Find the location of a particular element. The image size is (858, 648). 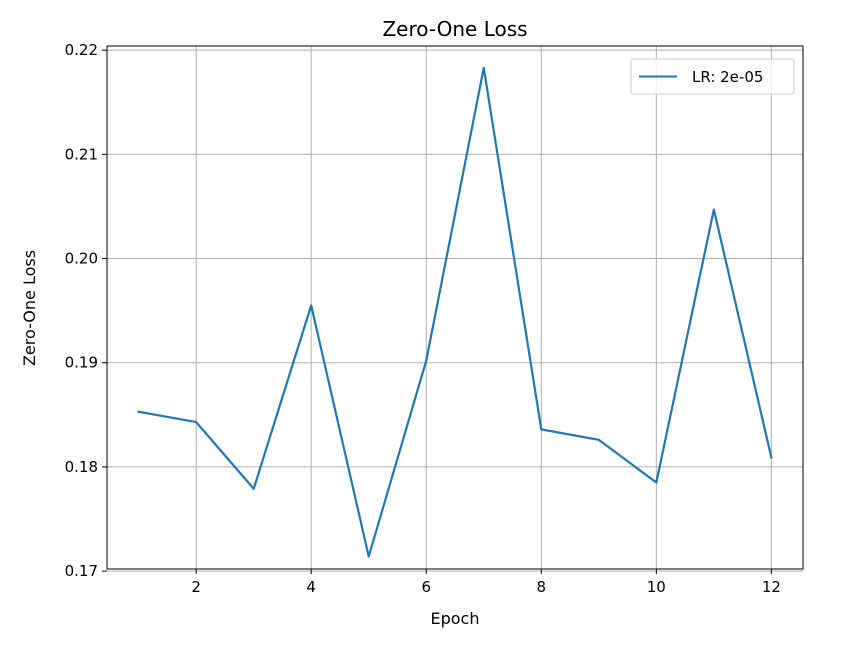

x-axis-label: Epoch is located at coordinates (455, 618).